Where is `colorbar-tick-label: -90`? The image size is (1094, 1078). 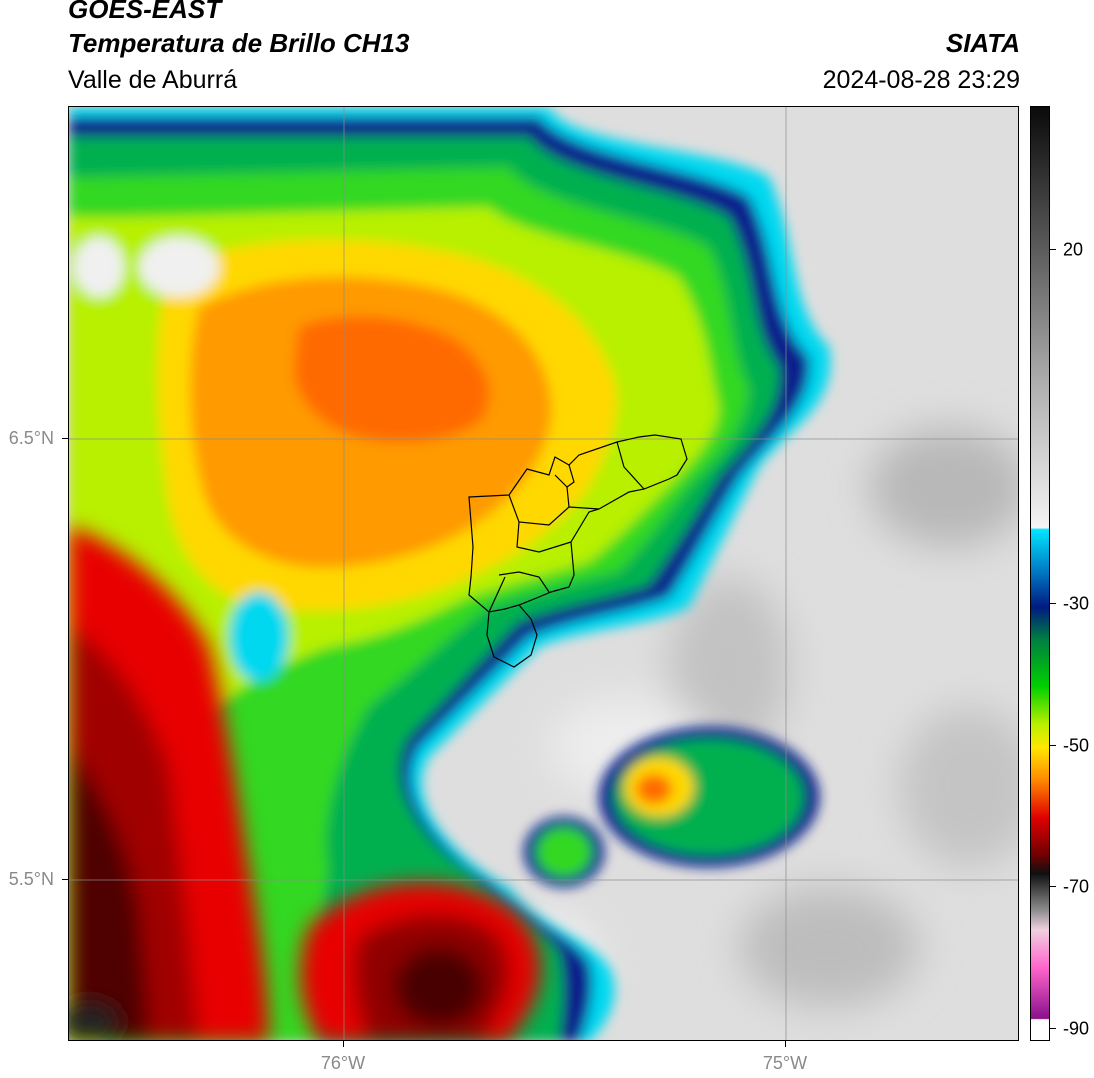
colorbar-tick-label: -90 is located at coordinates (1076, 1028).